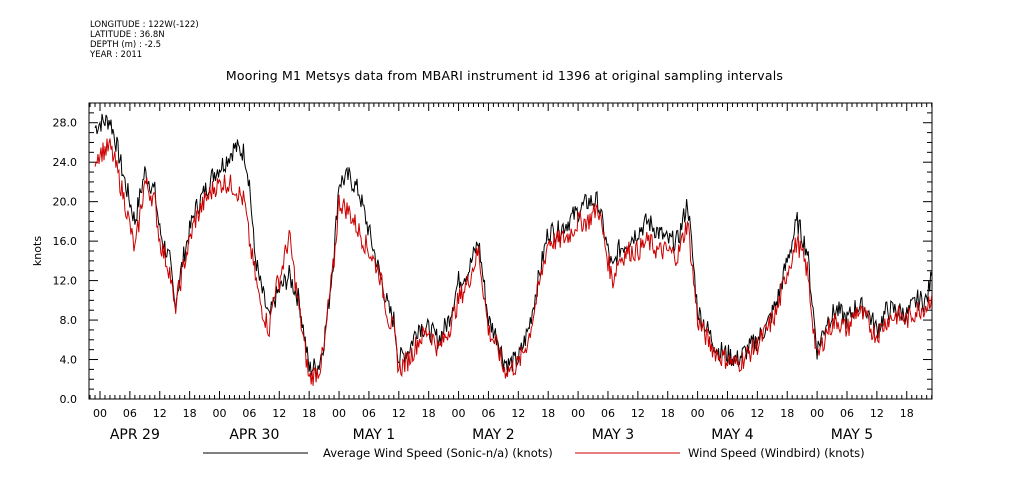 This screenshot has height=504, width=1009. What do you see at coordinates (135, 435) in the screenshot?
I see `x-day-label: APR 29` at bounding box center [135, 435].